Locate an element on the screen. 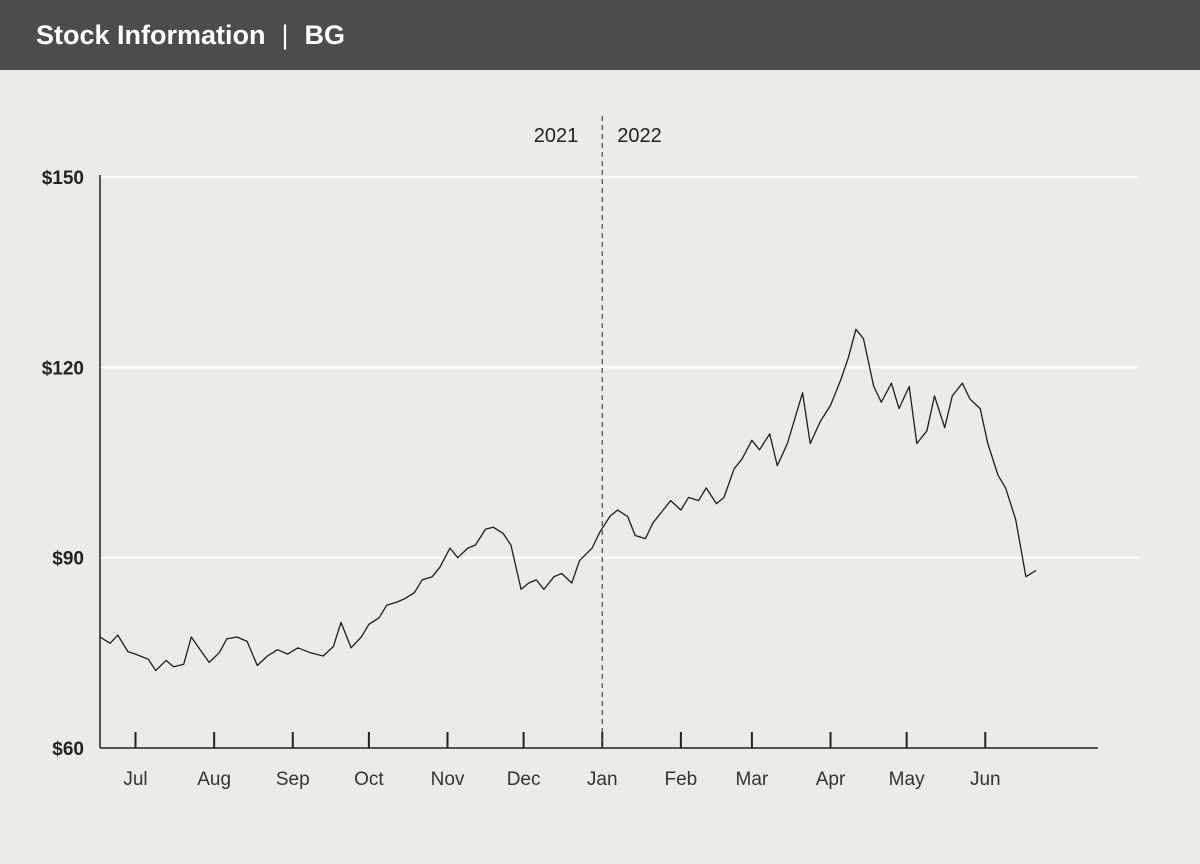 This screenshot has width=1200, height=864. y-tick-label: $120 is located at coordinates (63, 368).